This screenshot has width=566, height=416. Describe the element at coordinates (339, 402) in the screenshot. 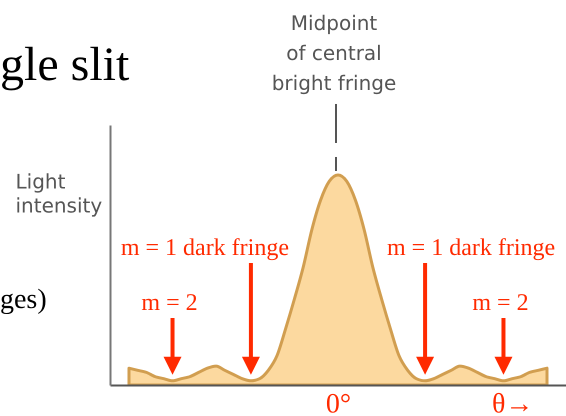

I see `x-tick-label: 0°` at that location.